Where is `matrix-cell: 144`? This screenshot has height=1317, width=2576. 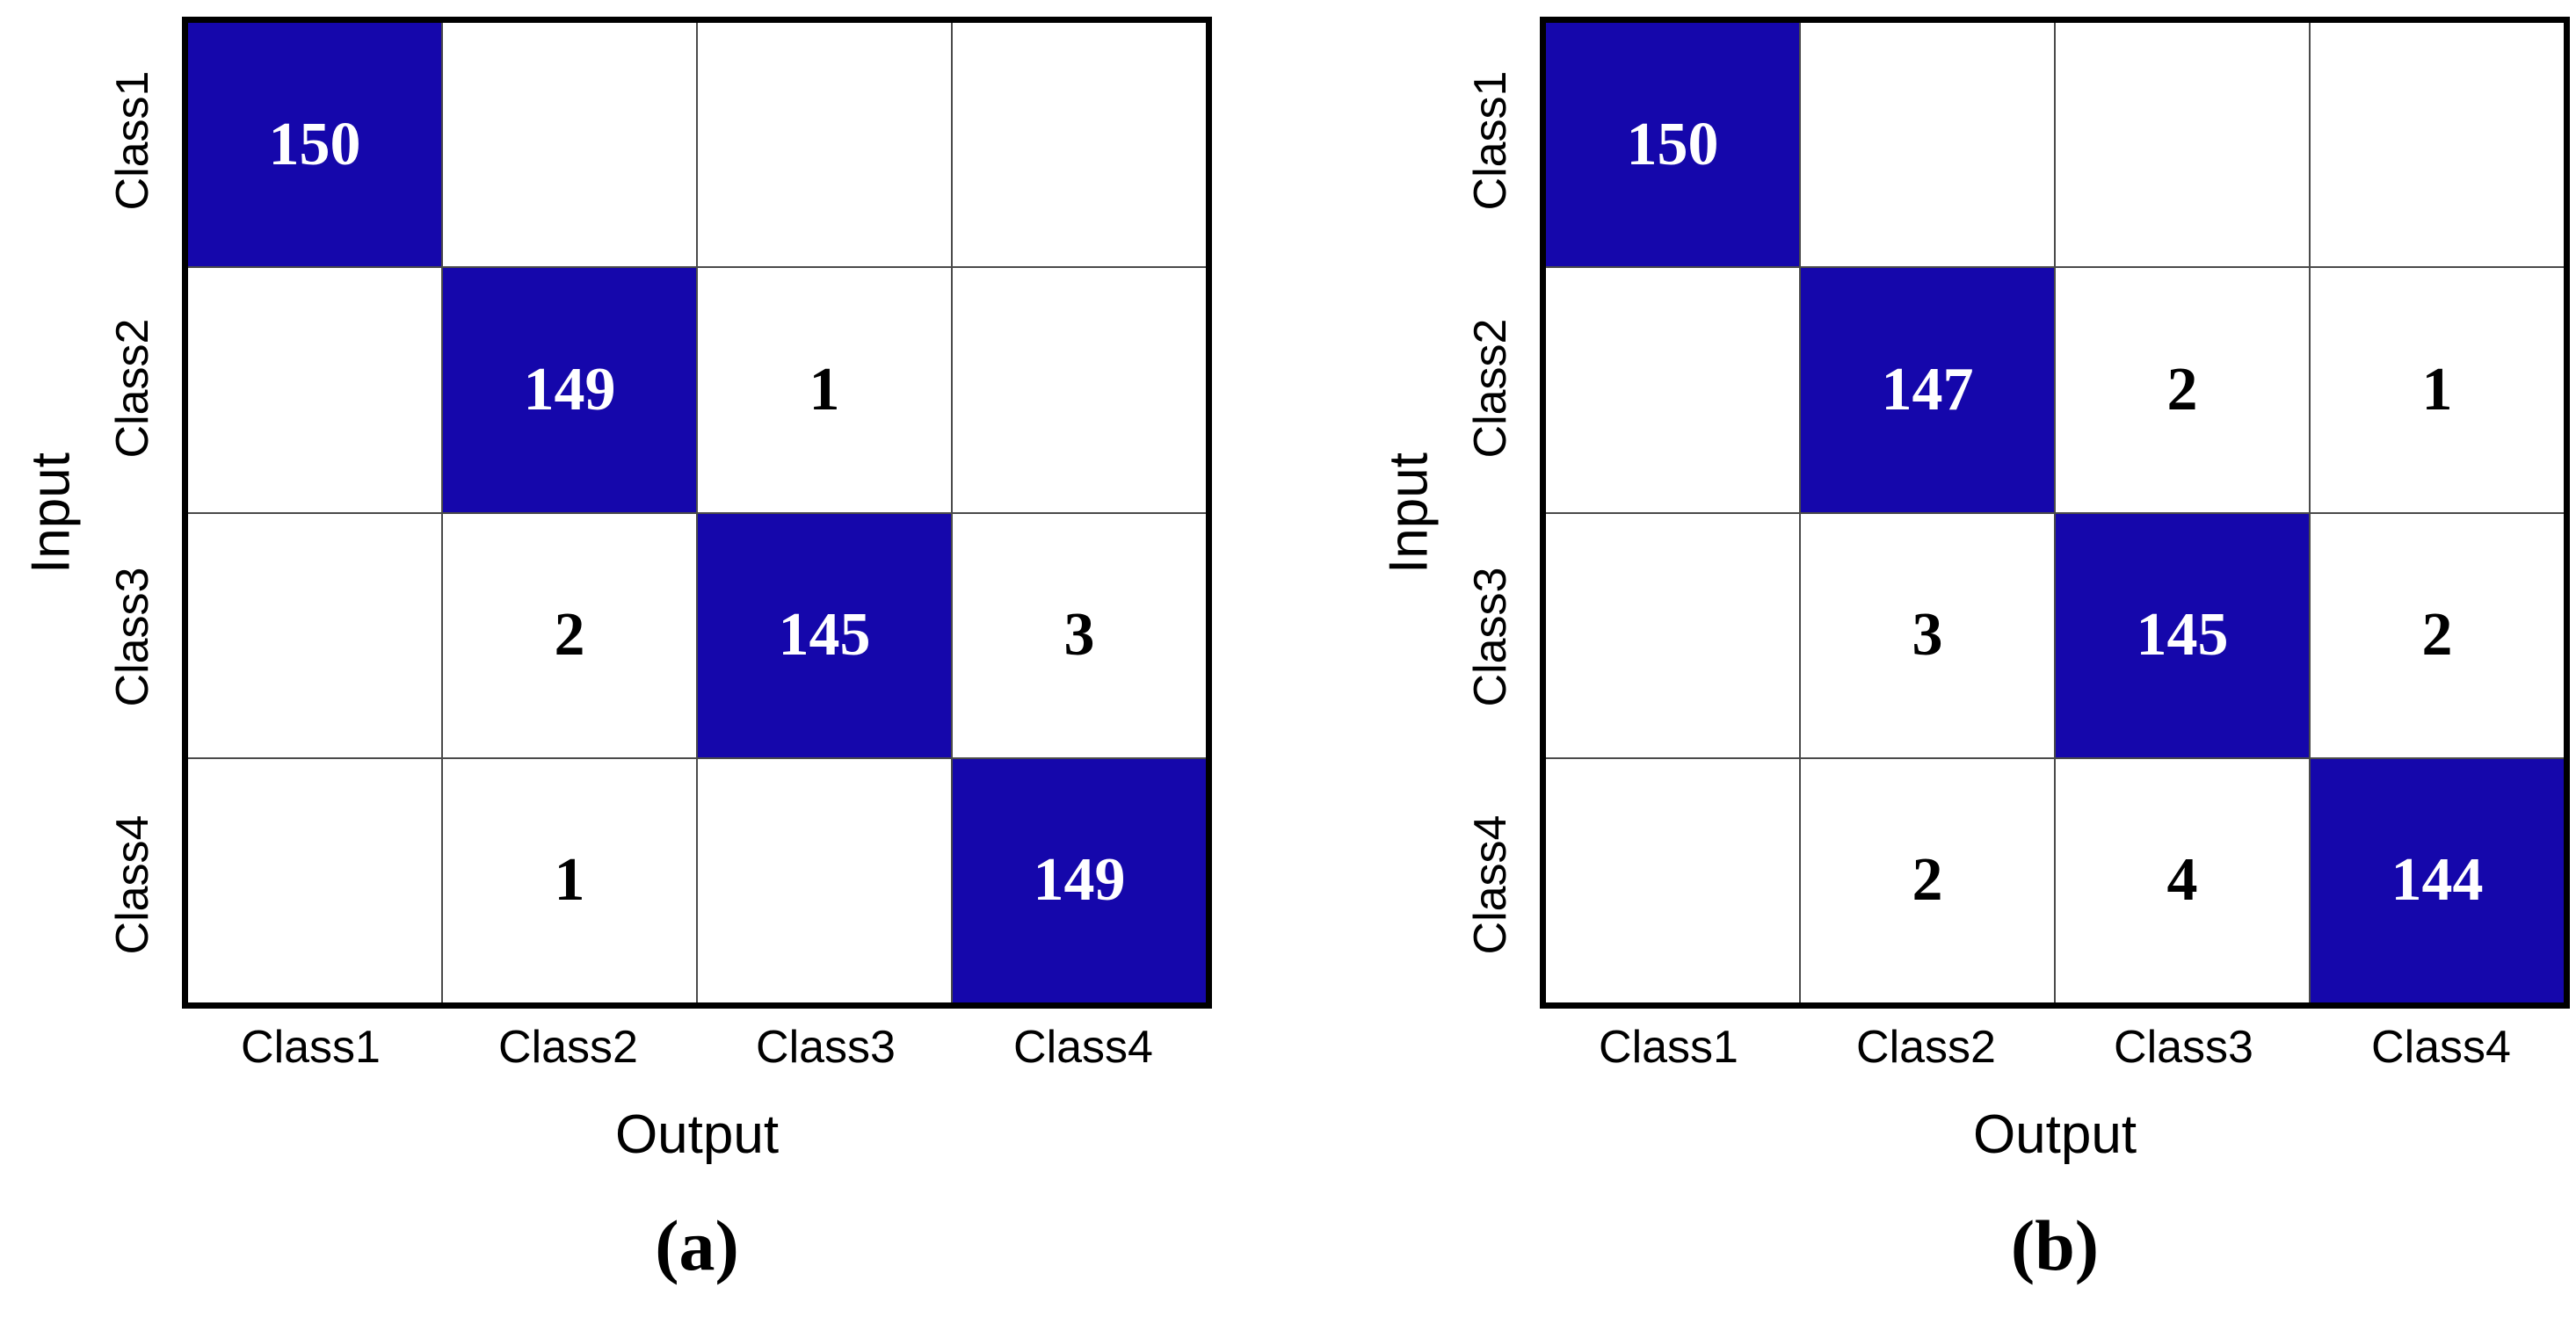
matrix-cell: 144 is located at coordinates (2437, 880).